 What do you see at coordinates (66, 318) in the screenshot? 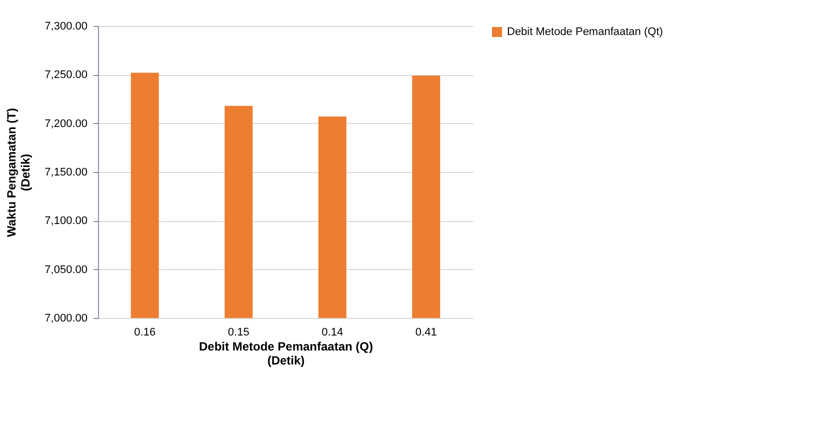
I see `y-tick-label: 7,000.00` at bounding box center [66, 318].